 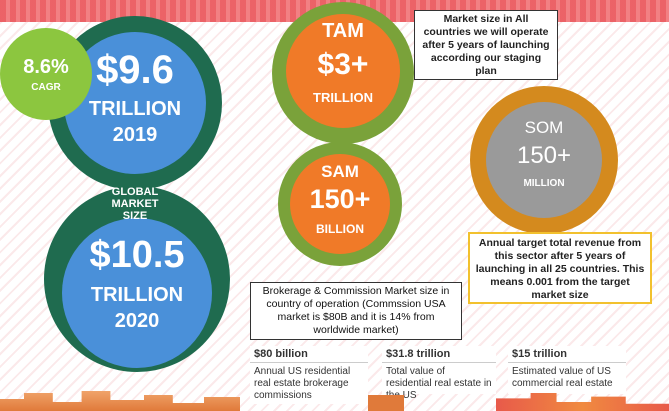 What do you see at coordinates (544, 183) in the screenshot?
I see `som-unit: MILLION` at bounding box center [544, 183].